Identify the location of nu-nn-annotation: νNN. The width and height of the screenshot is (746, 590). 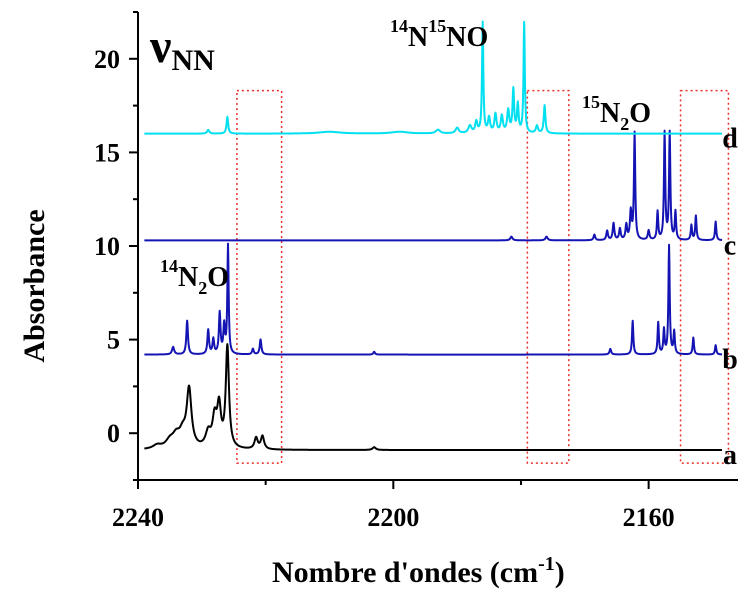
(182, 48).